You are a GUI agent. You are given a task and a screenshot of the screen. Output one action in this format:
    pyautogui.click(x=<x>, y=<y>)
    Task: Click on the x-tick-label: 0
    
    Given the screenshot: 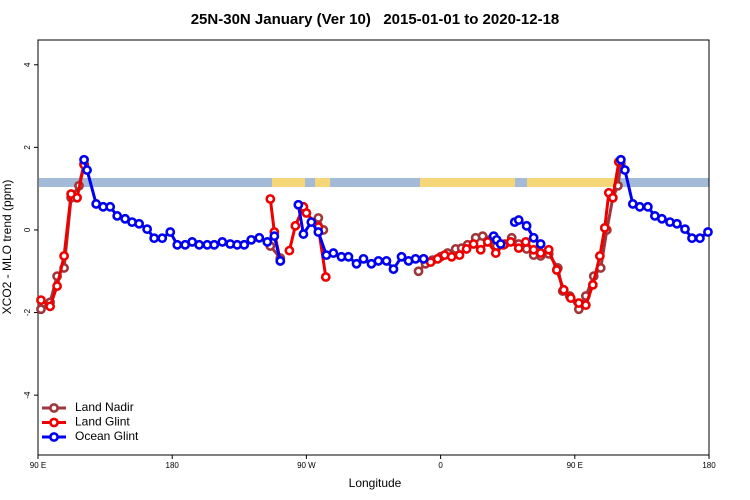 What is the action you would take?
    pyautogui.click(x=440, y=465)
    